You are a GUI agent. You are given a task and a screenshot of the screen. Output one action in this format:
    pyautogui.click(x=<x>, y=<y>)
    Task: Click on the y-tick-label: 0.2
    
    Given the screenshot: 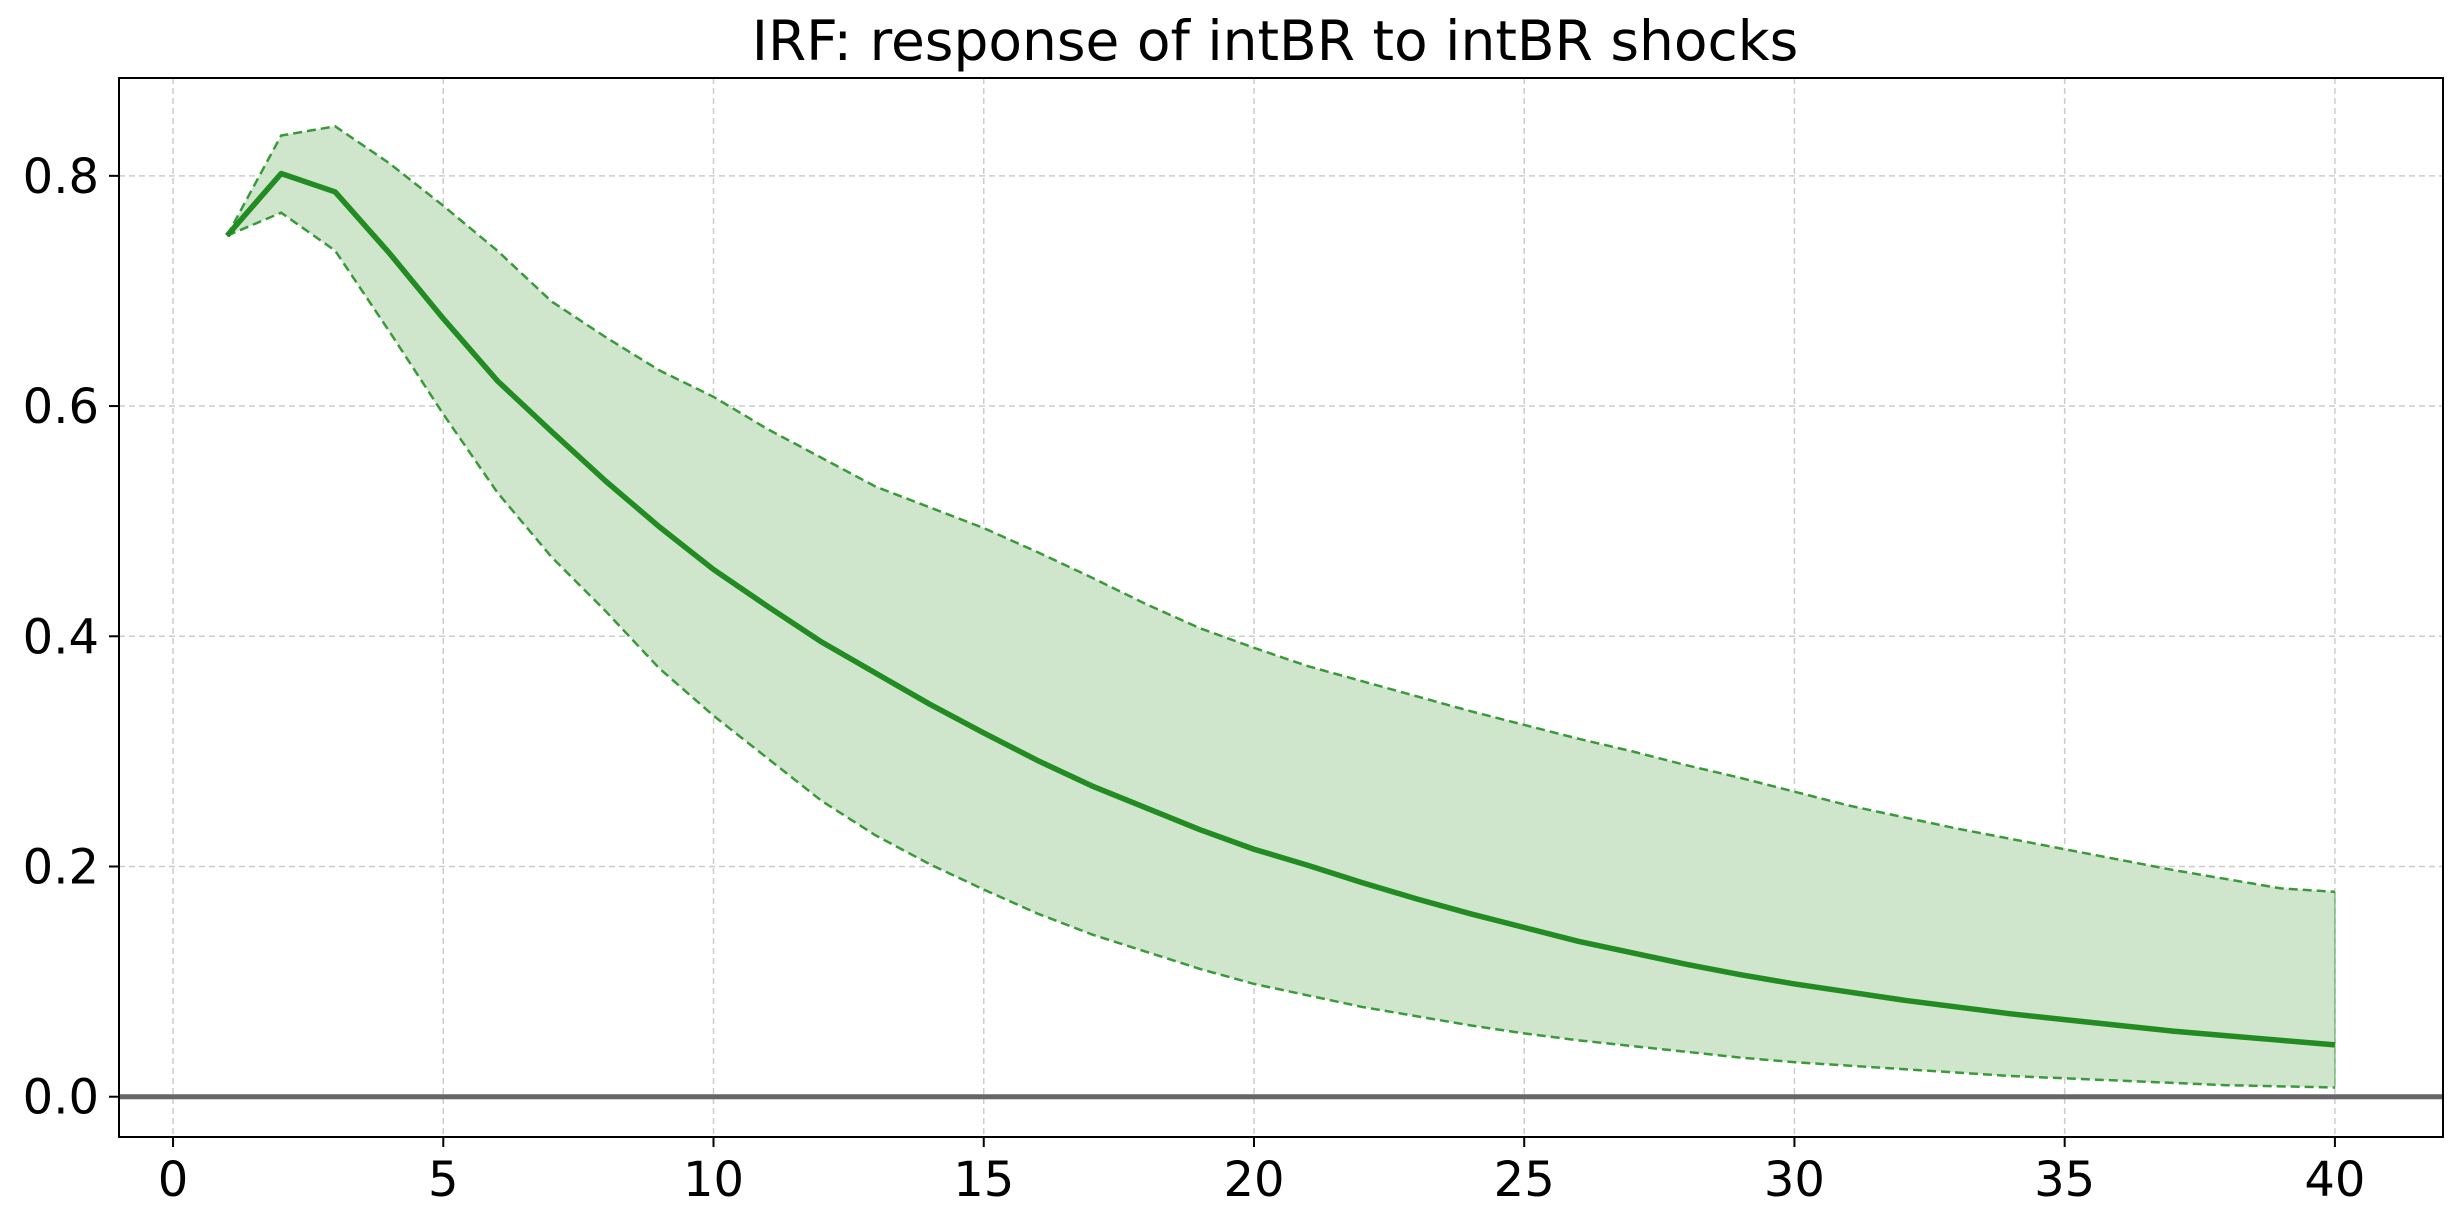 What is the action you would take?
    pyautogui.click(x=61, y=867)
    